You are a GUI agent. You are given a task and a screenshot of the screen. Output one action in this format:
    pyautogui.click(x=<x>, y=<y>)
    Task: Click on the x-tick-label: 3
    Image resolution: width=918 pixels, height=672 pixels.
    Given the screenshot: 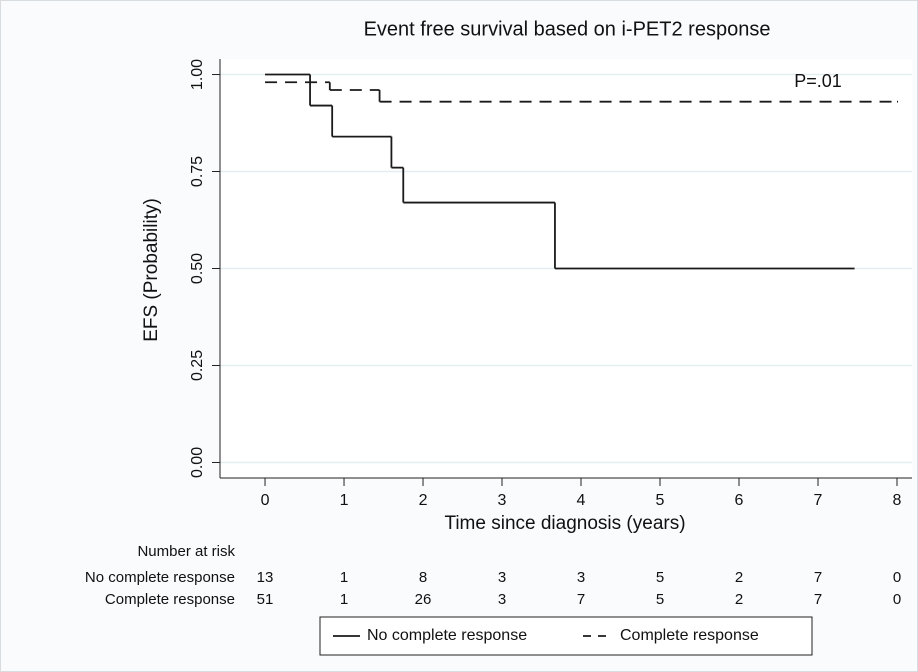 What is the action you would take?
    pyautogui.click(x=502, y=500)
    